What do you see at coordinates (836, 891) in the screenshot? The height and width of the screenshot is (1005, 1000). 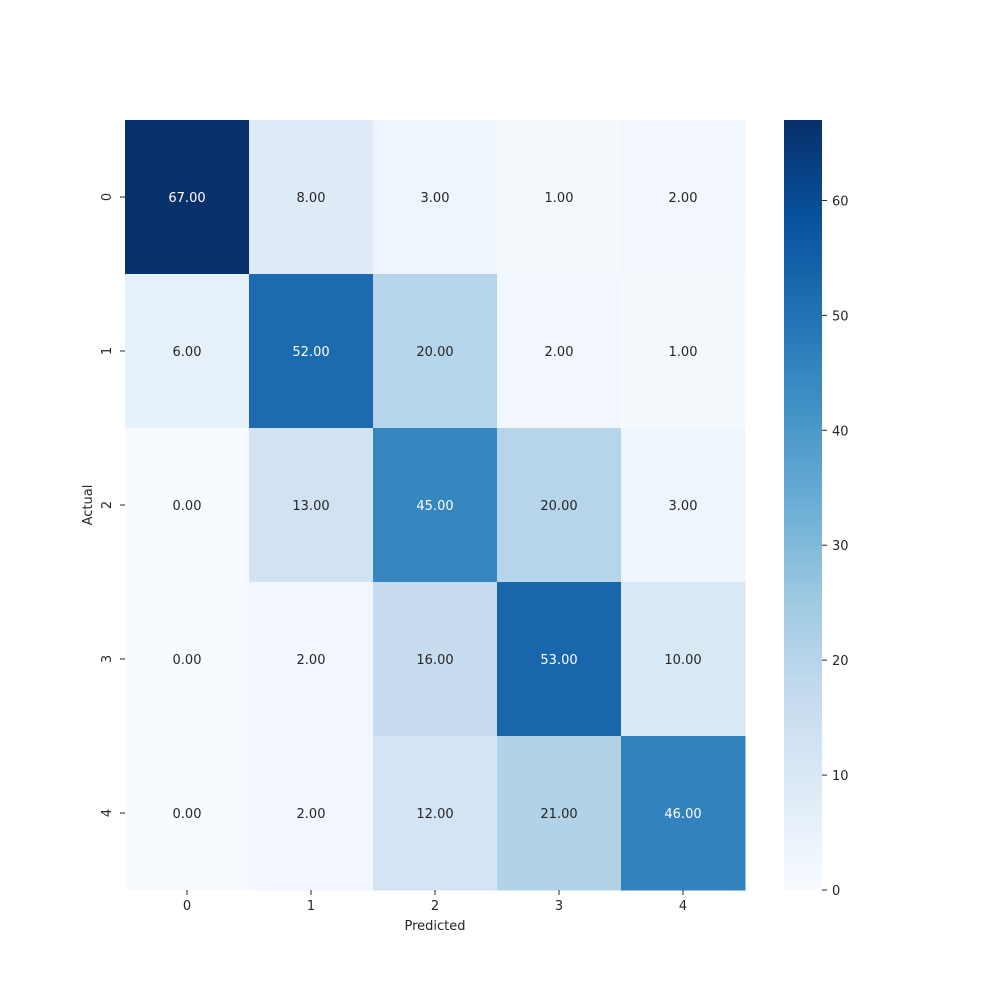 I see `colorbar-tick-label: 0` at bounding box center [836, 891].